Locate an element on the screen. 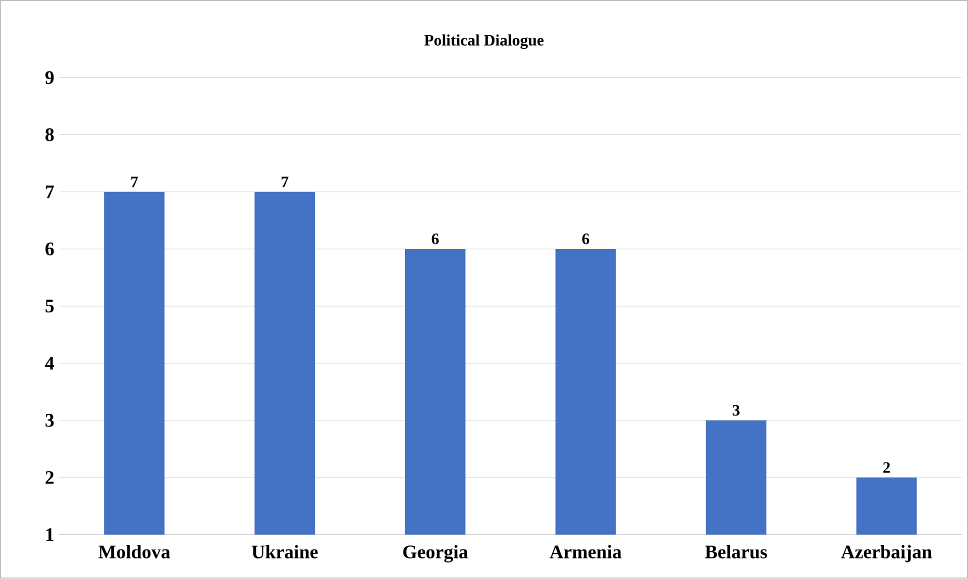  y-tick-label: 7 is located at coordinates (50, 192).